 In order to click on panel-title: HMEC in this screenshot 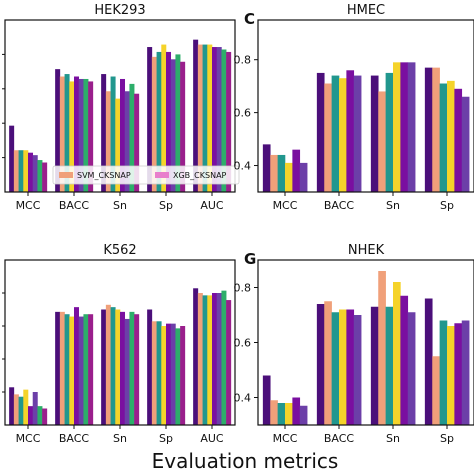, I will do `click(366, 10)`.